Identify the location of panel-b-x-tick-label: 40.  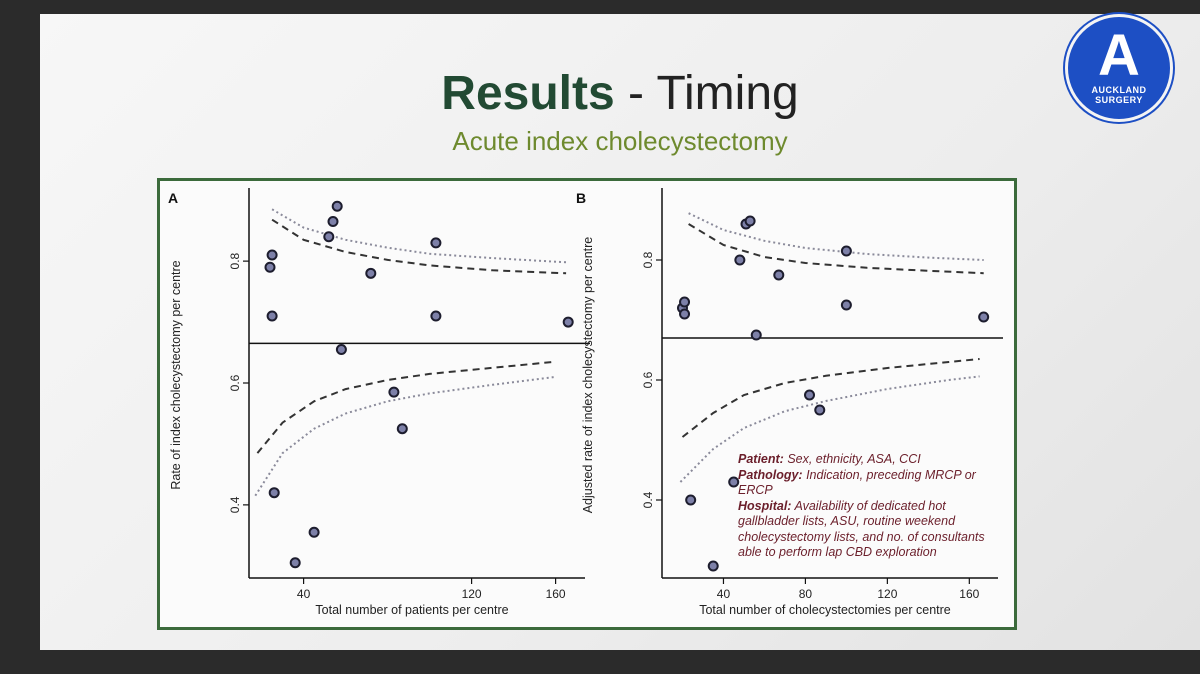
(724, 594).